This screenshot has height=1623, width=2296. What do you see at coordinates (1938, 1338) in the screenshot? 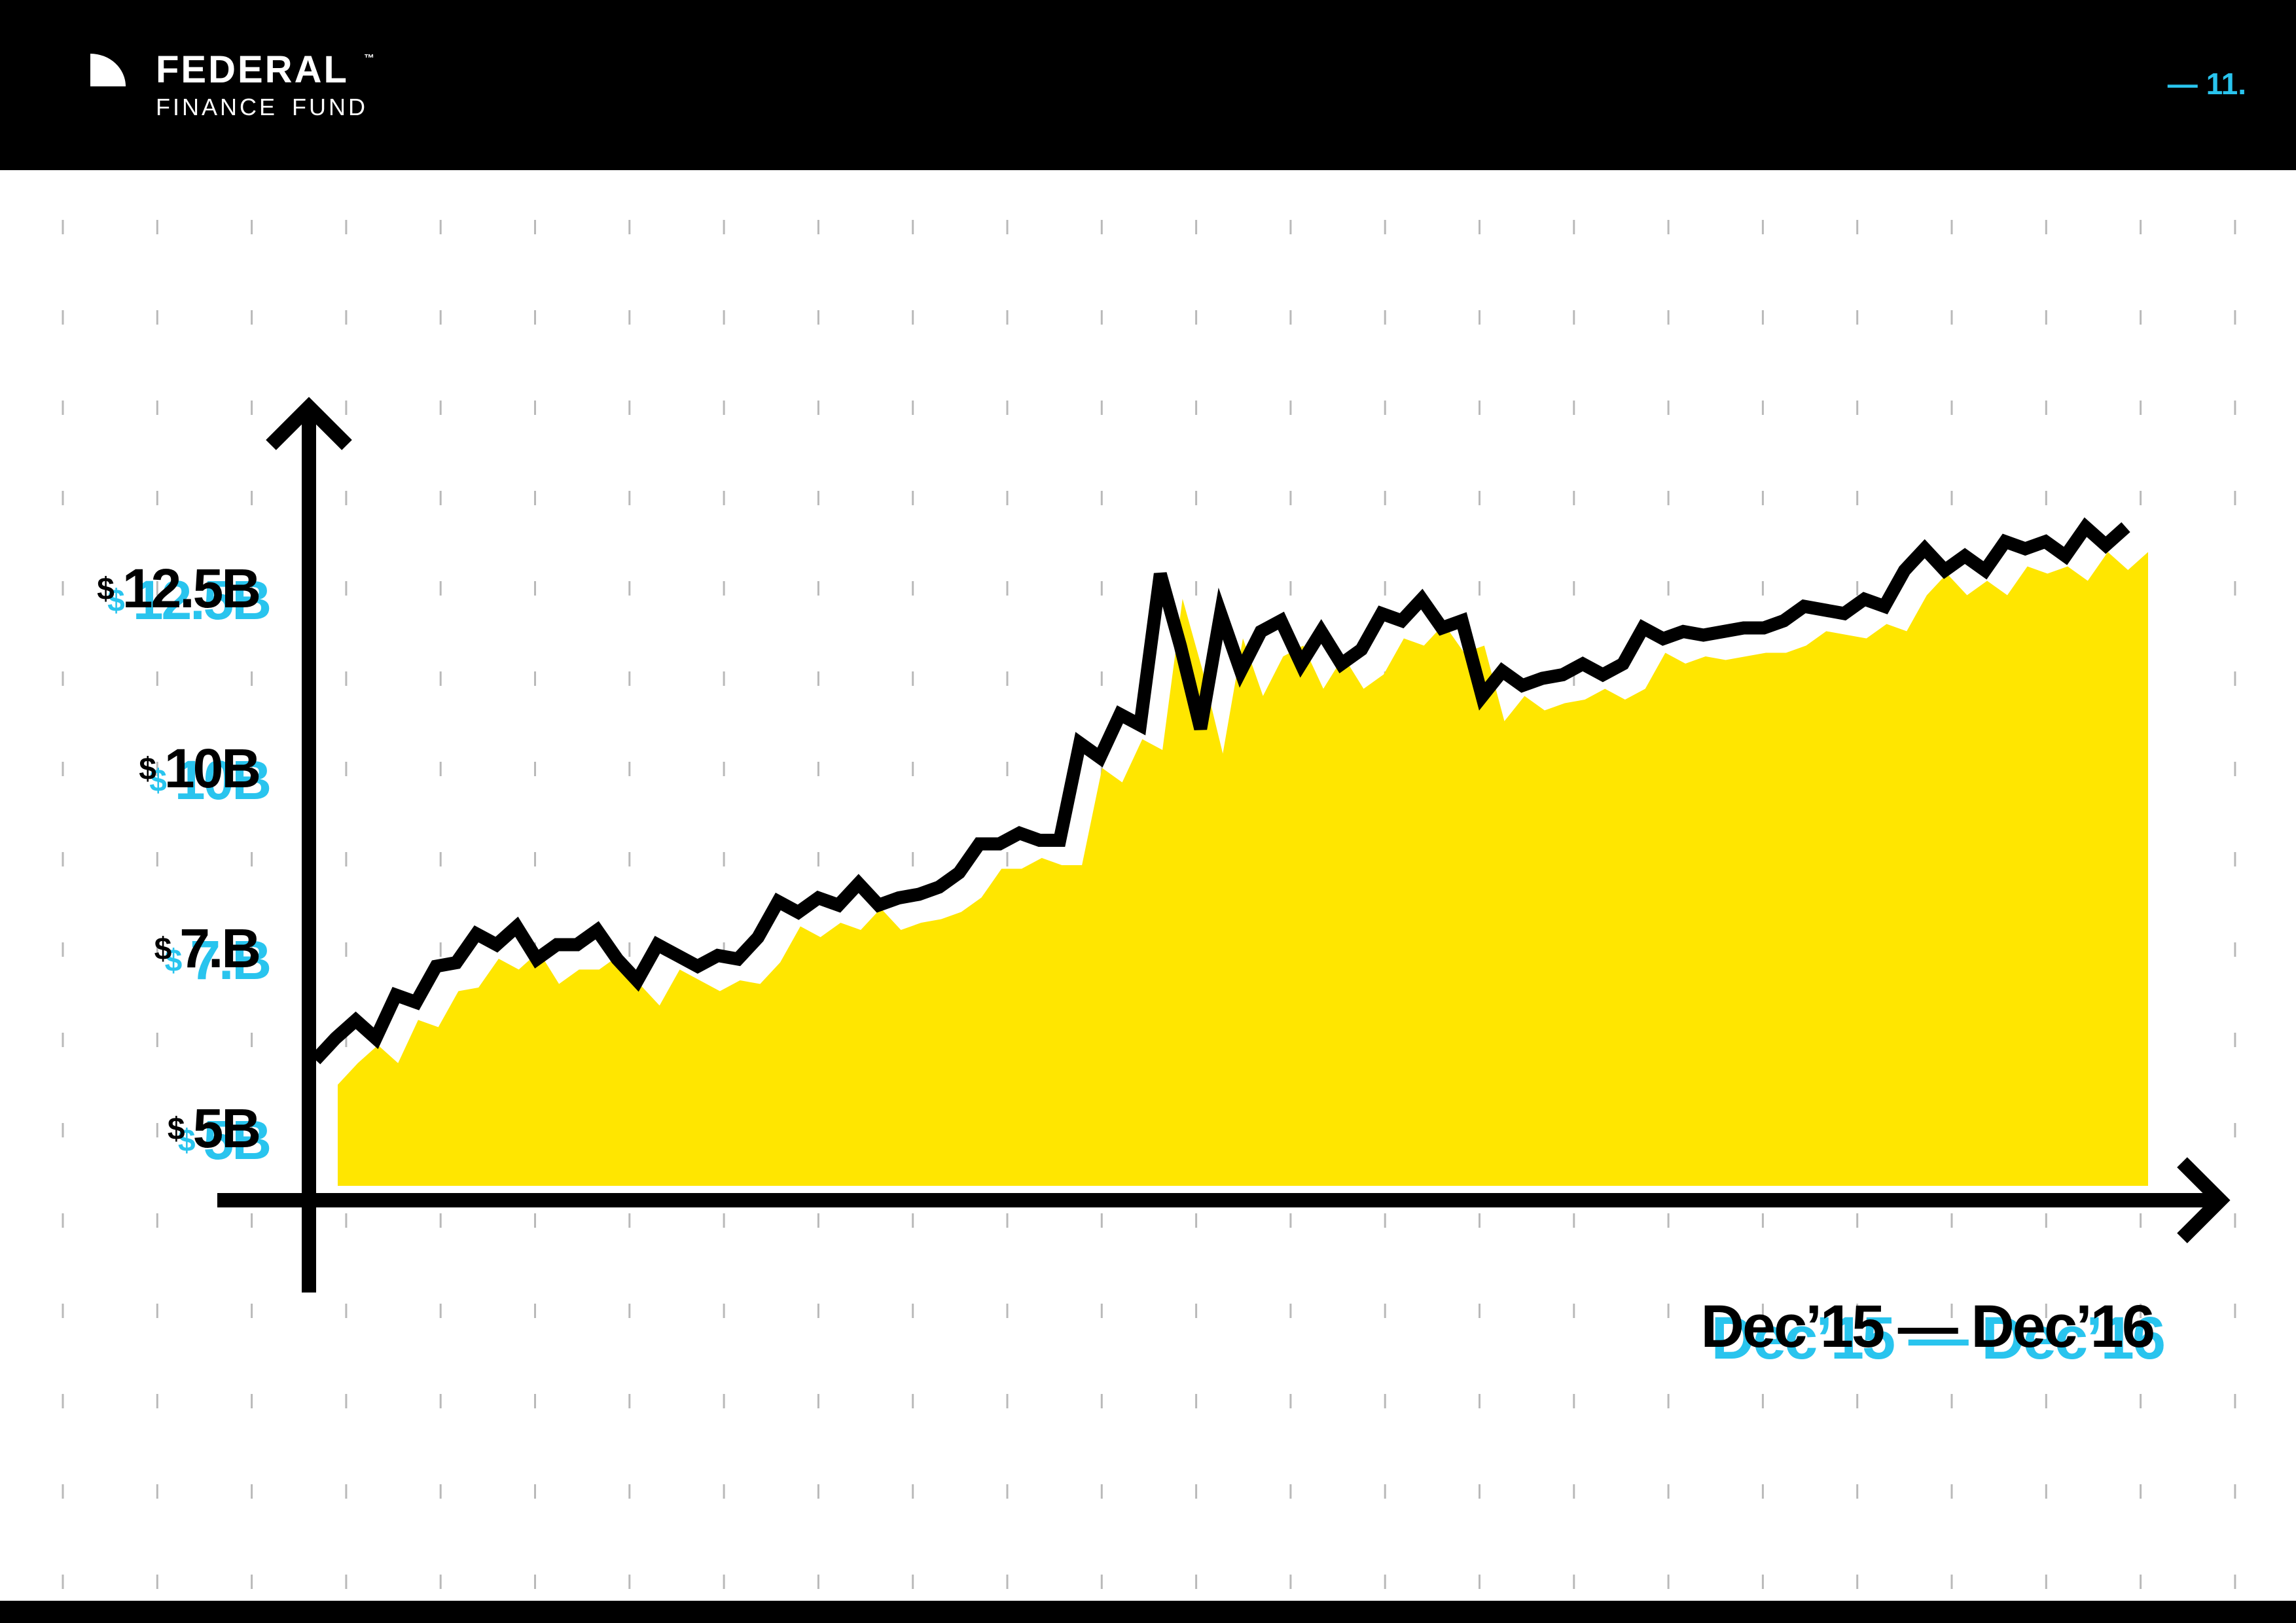
I see `x-axis-label-shadow: Dec’15 — Dec’16` at bounding box center [1938, 1338].